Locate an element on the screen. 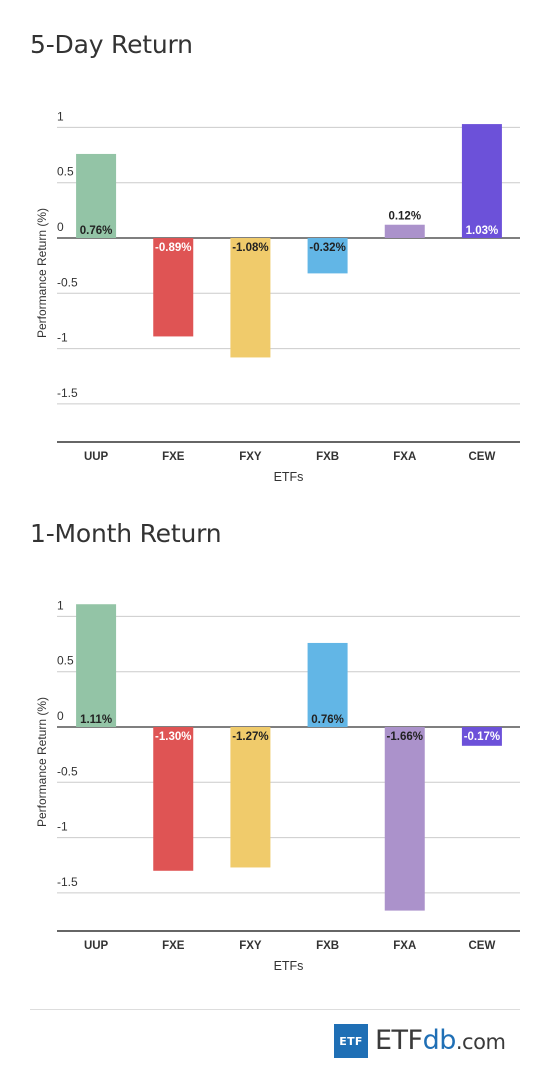  footer-divider is located at coordinates (275, 1009).